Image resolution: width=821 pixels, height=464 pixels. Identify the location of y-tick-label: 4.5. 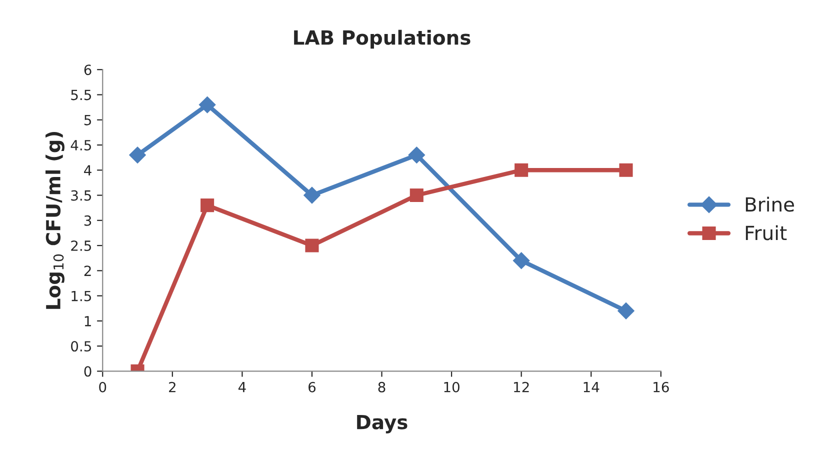
(80, 145).